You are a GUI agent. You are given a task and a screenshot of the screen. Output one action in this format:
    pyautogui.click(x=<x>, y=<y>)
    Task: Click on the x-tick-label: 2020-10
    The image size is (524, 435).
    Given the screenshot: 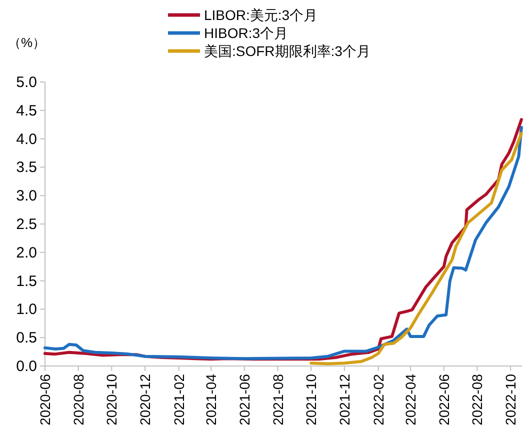 What is the action you would take?
    pyautogui.click(x=112, y=400)
    